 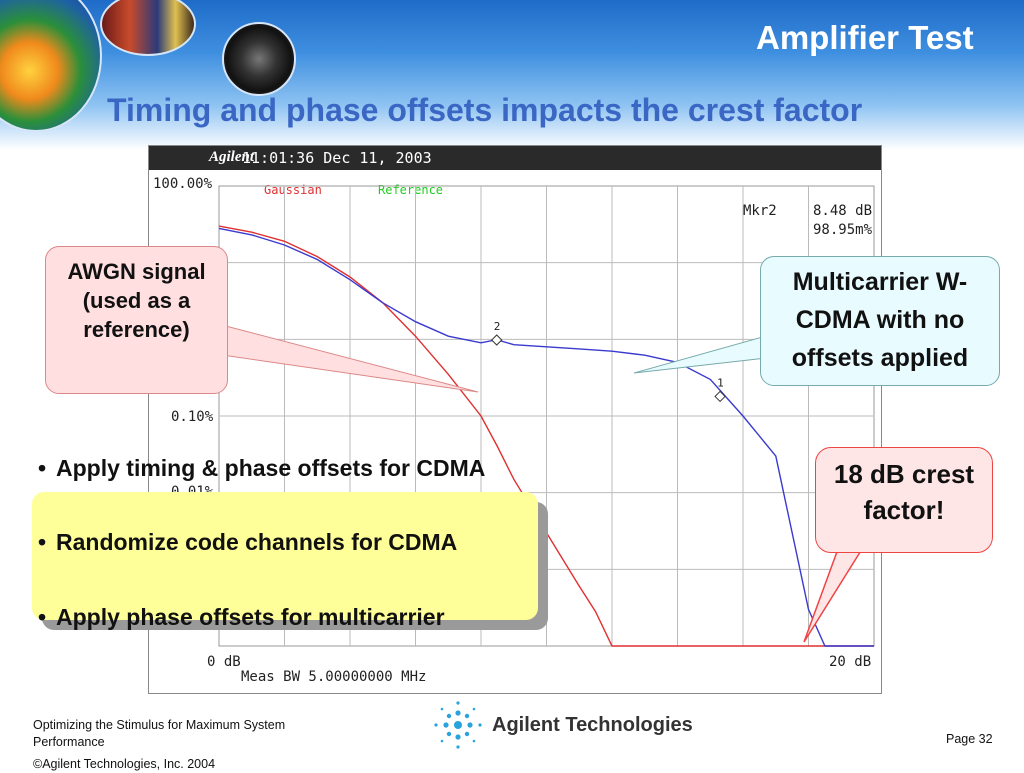 I want to click on company-logo: Agilent Technologies, so click(x=562, y=725).